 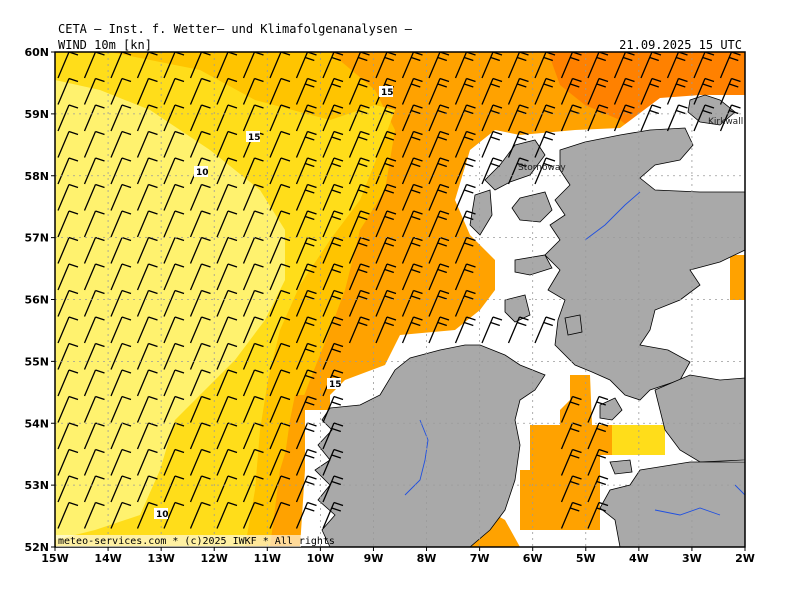 I want to click on lat-label: 56N, so click(x=36, y=300).